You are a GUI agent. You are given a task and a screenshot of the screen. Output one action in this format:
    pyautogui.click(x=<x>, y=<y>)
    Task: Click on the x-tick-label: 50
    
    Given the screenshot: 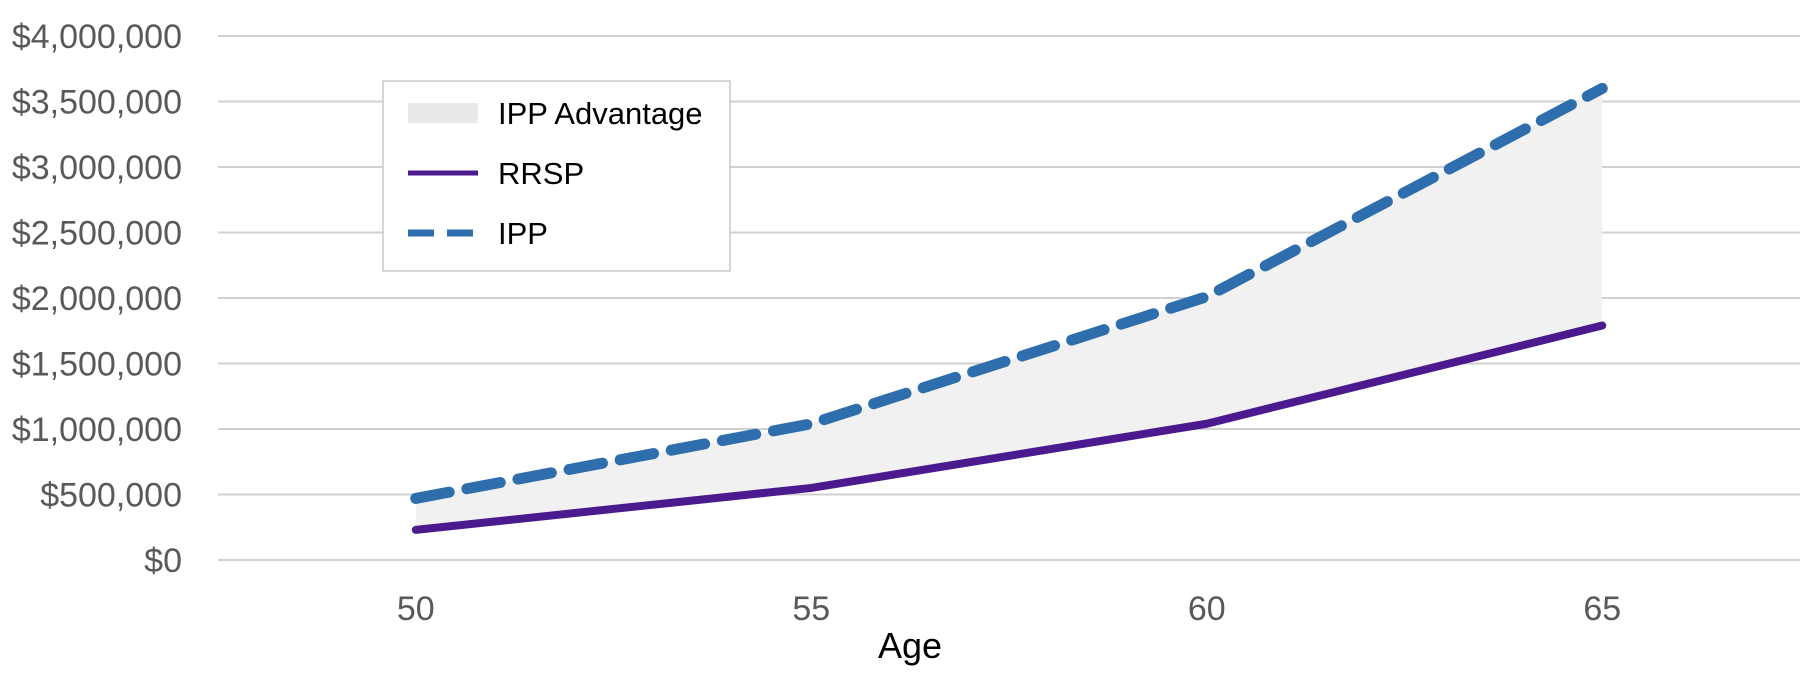 What is the action you would take?
    pyautogui.click(x=416, y=609)
    